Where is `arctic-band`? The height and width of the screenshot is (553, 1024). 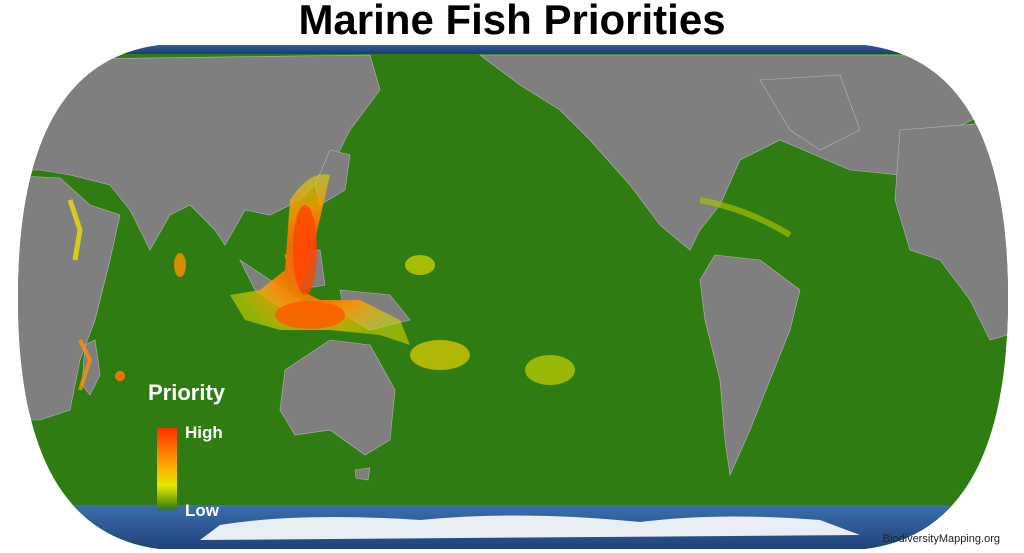
arctic-band is located at coordinates (513, 49).